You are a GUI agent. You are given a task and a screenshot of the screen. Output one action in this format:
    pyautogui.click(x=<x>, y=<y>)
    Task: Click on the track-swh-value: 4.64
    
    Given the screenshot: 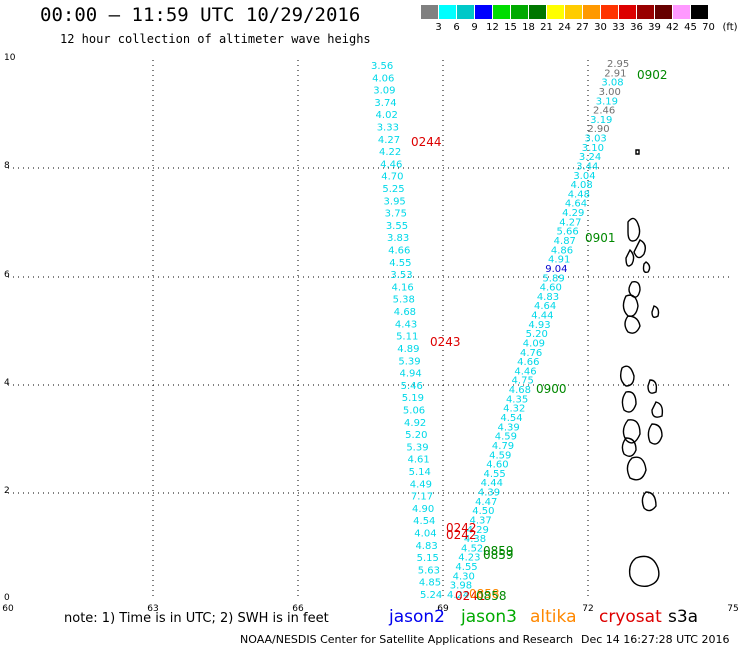 What is the action you would take?
    pyautogui.click(x=545, y=306)
    